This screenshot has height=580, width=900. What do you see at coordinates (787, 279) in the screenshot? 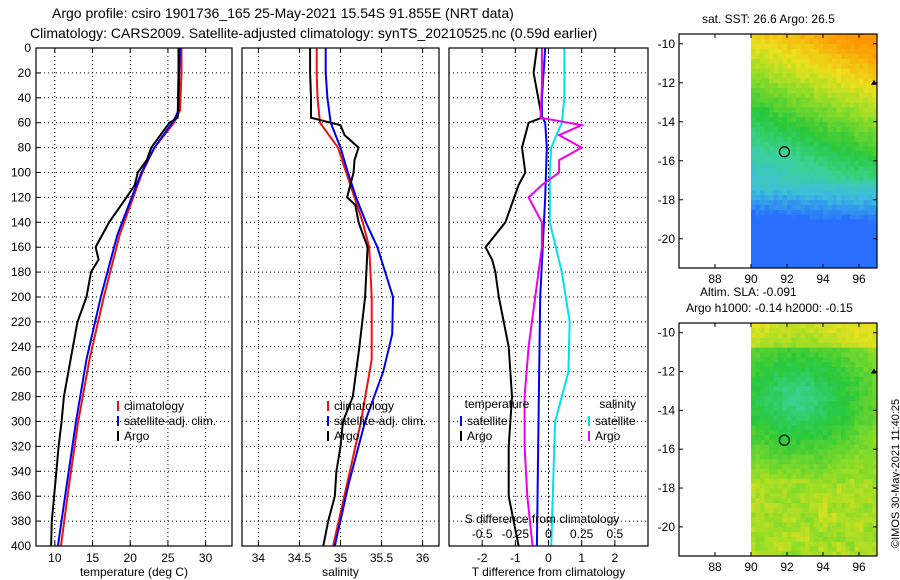
I see `map-lon-label: 92` at bounding box center [787, 279].